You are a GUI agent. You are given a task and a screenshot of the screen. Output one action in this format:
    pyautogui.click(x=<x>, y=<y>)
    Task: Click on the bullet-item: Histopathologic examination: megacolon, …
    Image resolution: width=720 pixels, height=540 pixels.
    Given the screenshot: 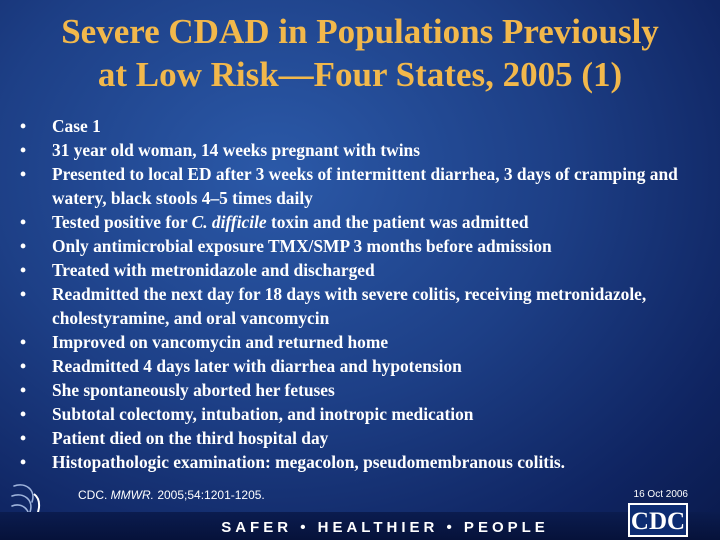 What is the action you would take?
    pyautogui.click(x=360, y=462)
    